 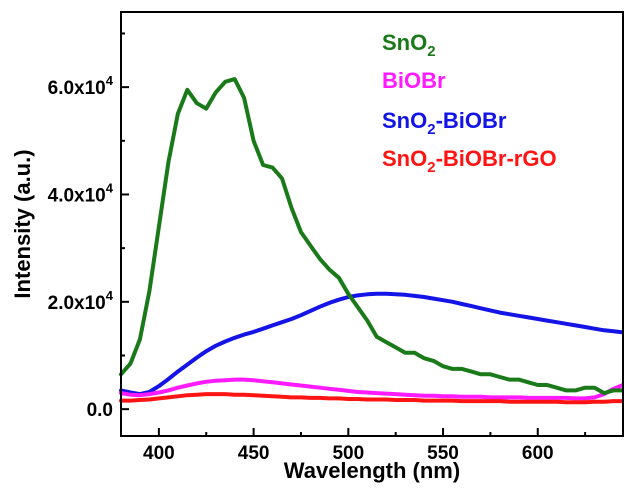 I want to click on y-axis-title: Intensity (a.u.), so click(x=22, y=223).